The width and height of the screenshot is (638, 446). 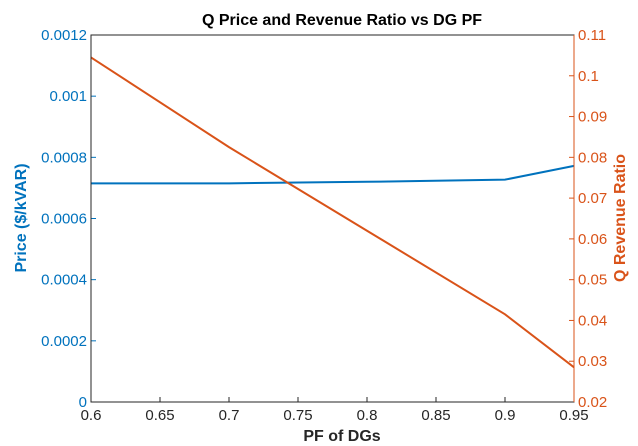 I want to click on x-tick-label-1: 0.65, so click(x=159, y=415).